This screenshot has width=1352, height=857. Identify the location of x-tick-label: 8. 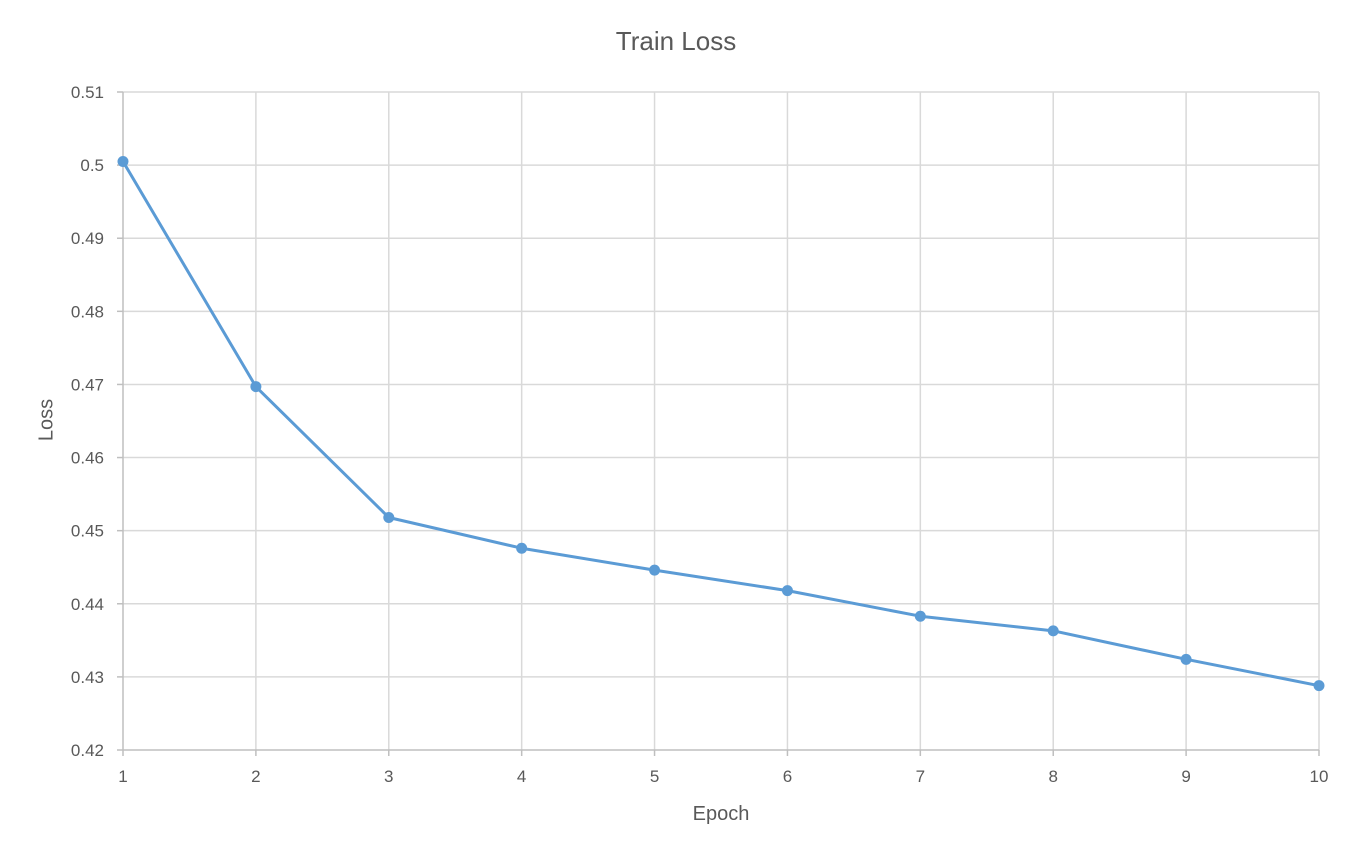
(1052, 776).